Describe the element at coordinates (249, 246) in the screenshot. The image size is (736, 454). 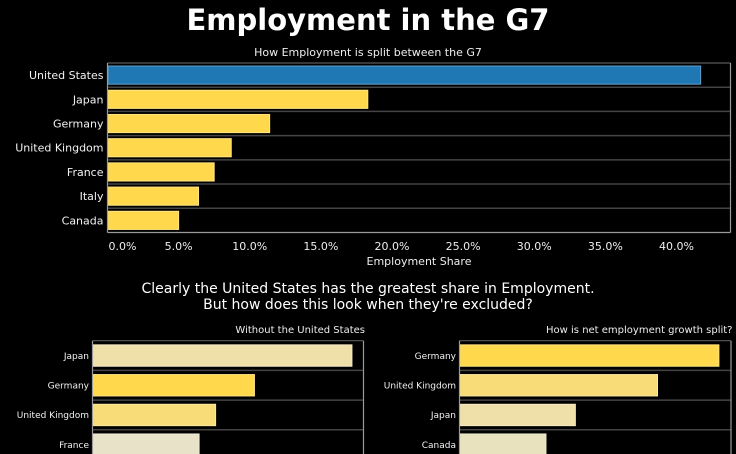
I see `x-tick-label: 10.0%` at that location.